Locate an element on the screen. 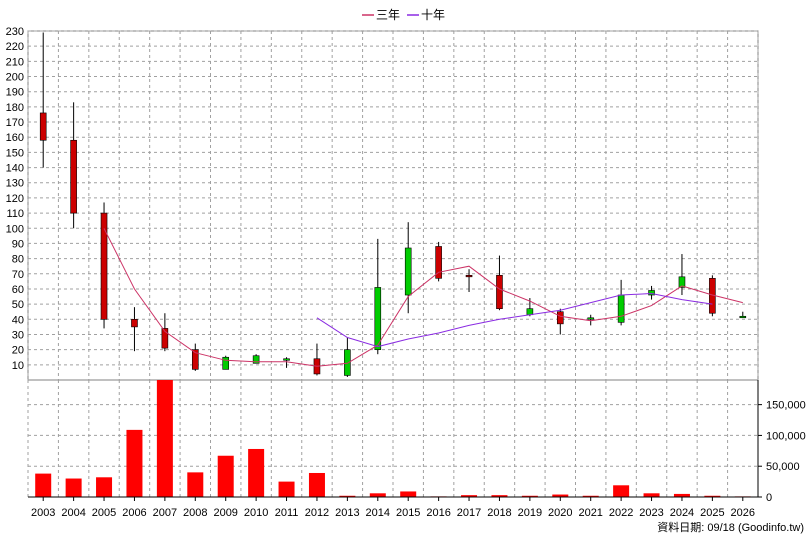 The width and height of the screenshot is (808, 540). series-line-10yr is located at coordinates (514, 320).